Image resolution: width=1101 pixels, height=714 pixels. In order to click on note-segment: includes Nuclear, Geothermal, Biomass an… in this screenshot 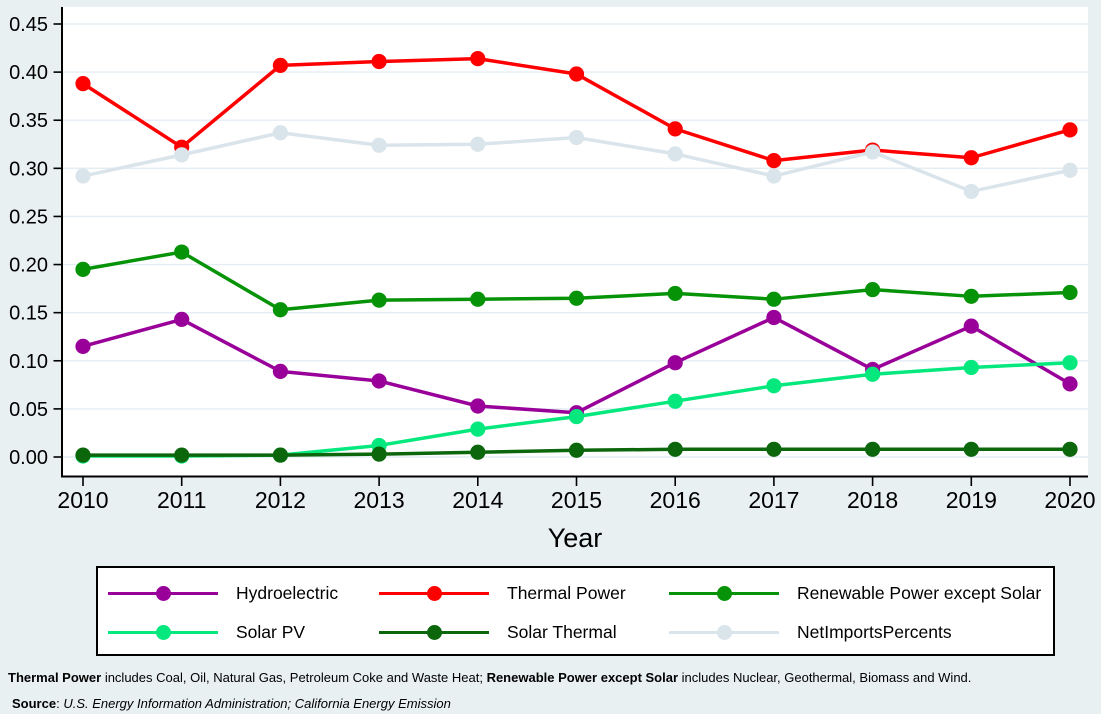, I will do `click(825, 677)`.